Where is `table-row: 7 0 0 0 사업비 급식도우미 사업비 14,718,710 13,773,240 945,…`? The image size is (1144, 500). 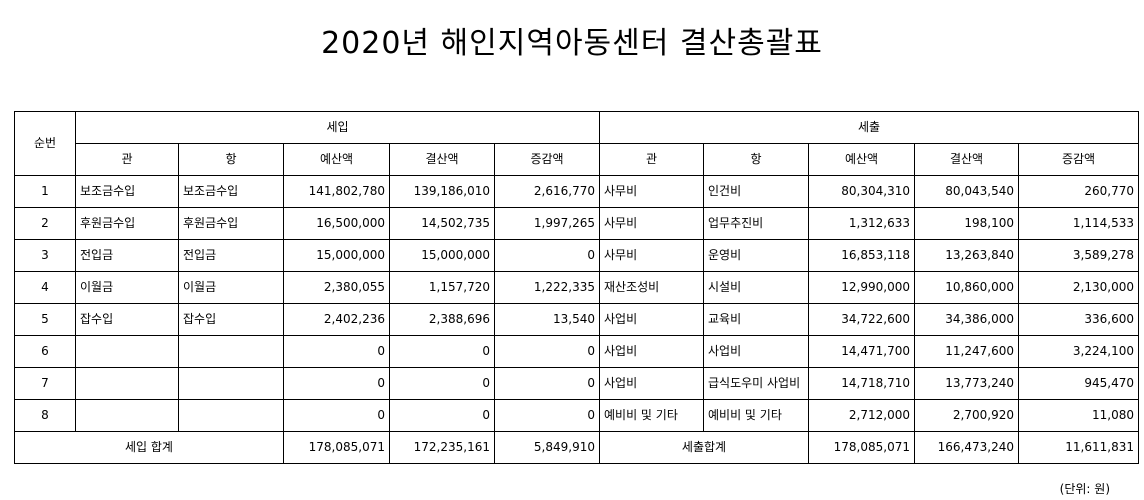
table-row: 7 0 0 0 사업비 급식도우미 사업비 14,718,710 13,773,240 945,… is located at coordinates (576, 383).